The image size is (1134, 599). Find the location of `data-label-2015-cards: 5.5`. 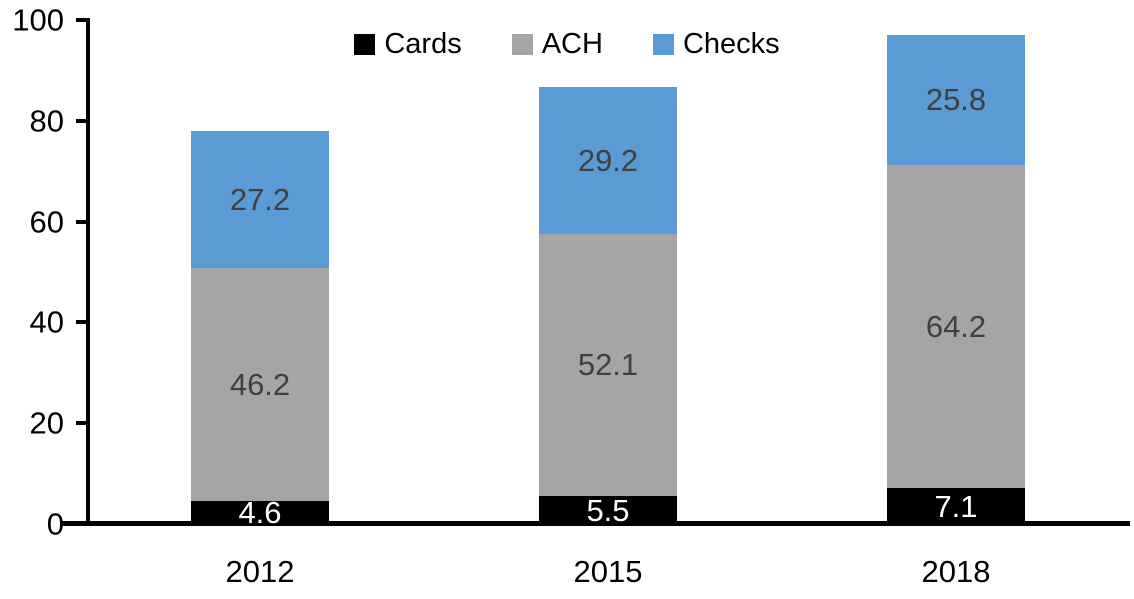

data-label-2015-cards: 5.5 is located at coordinates (608, 510).